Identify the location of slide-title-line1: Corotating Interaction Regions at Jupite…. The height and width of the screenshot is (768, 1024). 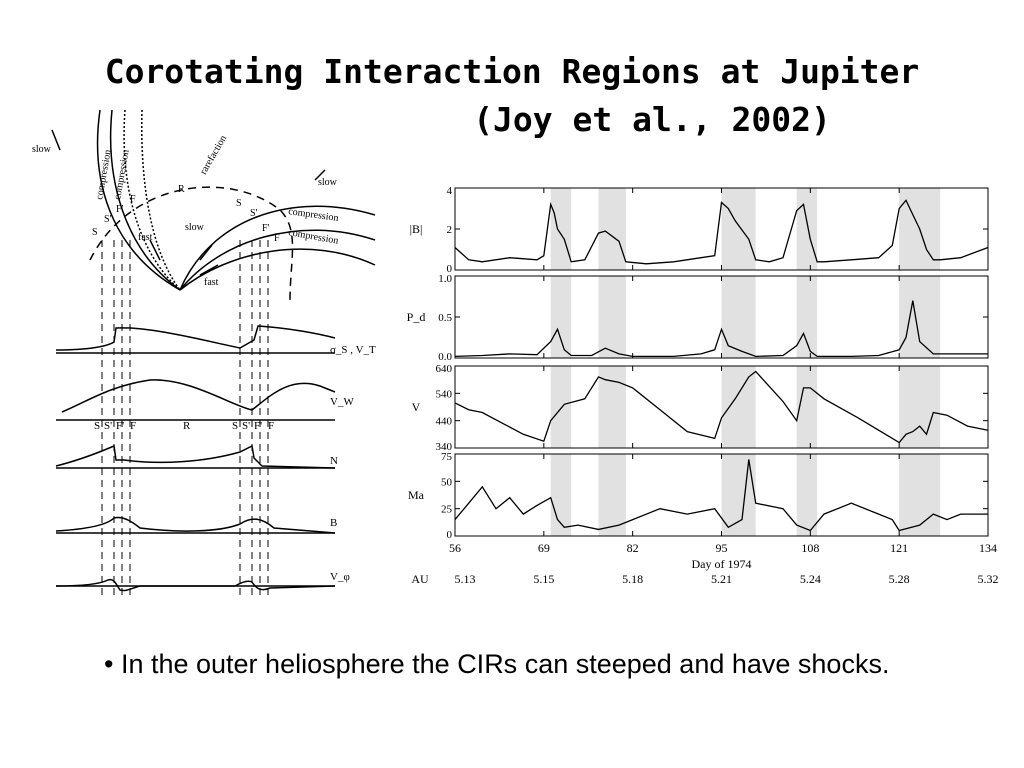
(512, 71).